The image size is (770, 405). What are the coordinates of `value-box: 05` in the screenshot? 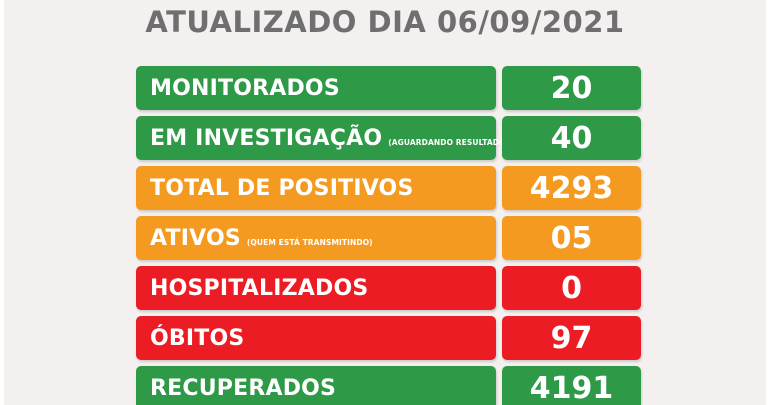 It's located at (571, 238).